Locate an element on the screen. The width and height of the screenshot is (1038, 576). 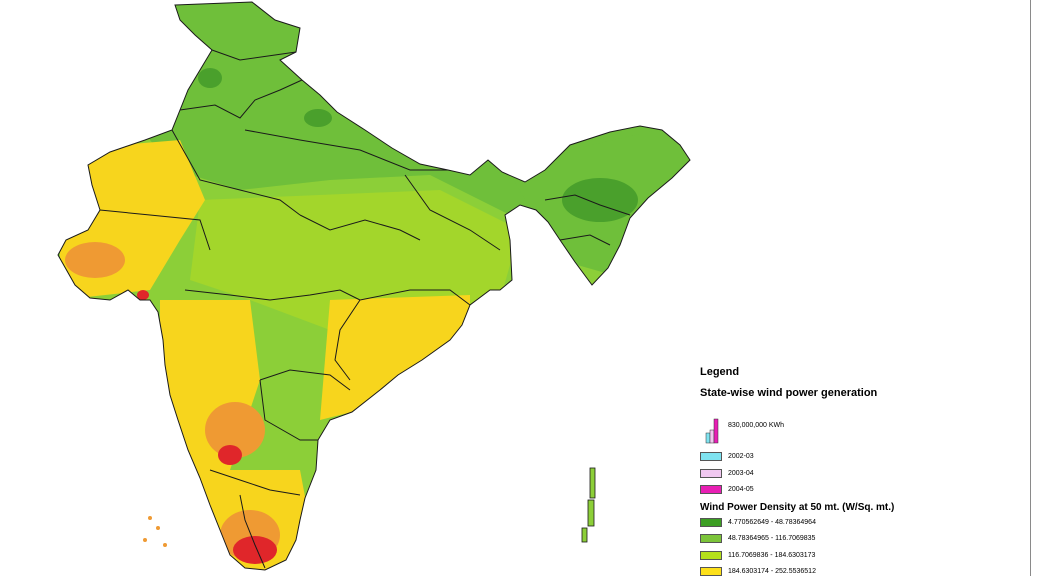
border-orissa is located at coordinates (415, 297).